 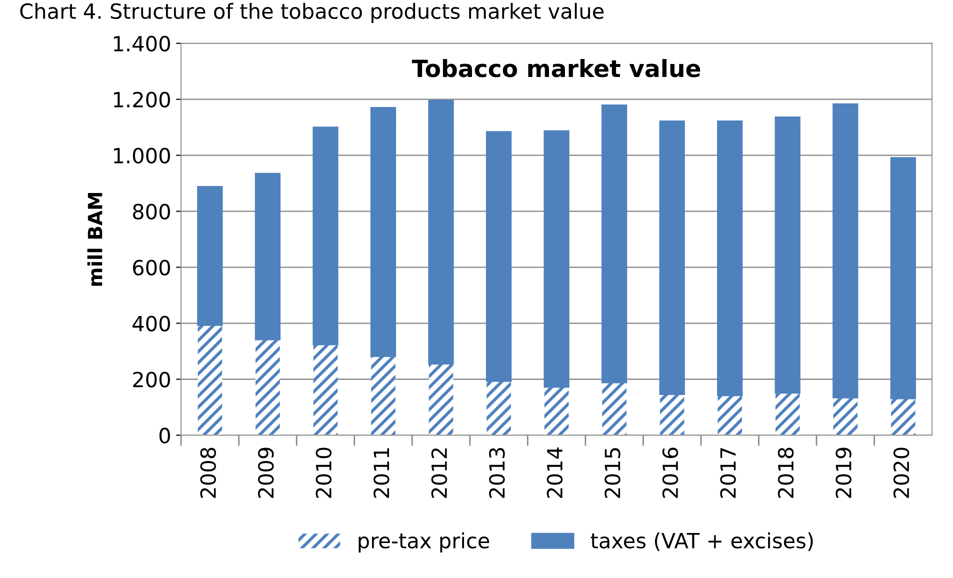 I want to click on text: Tobacco market value, so click(x=556, y=68).